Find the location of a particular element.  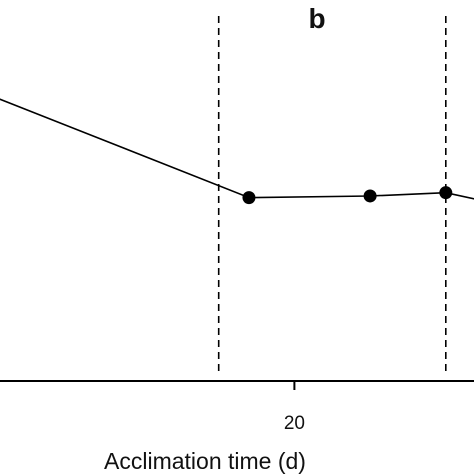

panel-labels: bcc is located at coordinates (317, 18).